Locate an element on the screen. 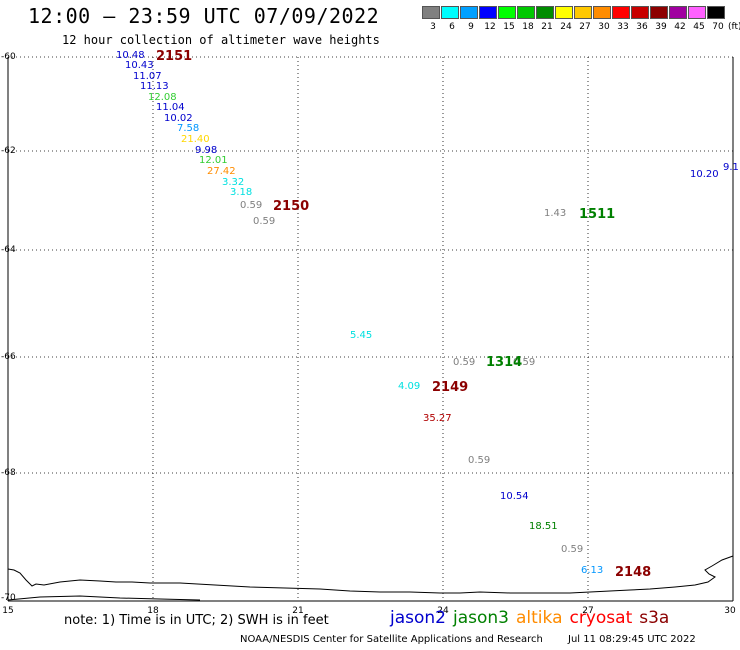  wave-height-value: 10.43 is located at coordinates (139, 65).